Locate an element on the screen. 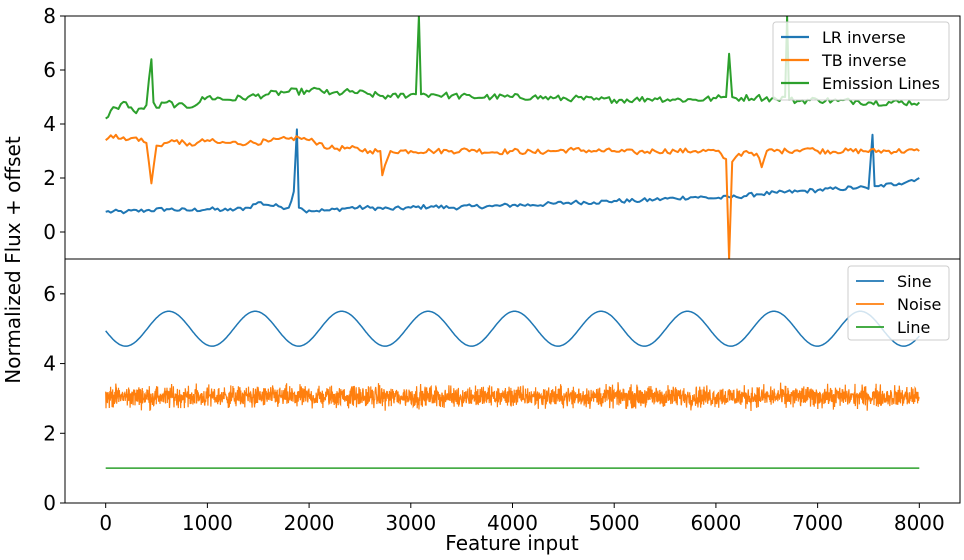  x-axis-label: Feature input is located at coordinates (512, 543).